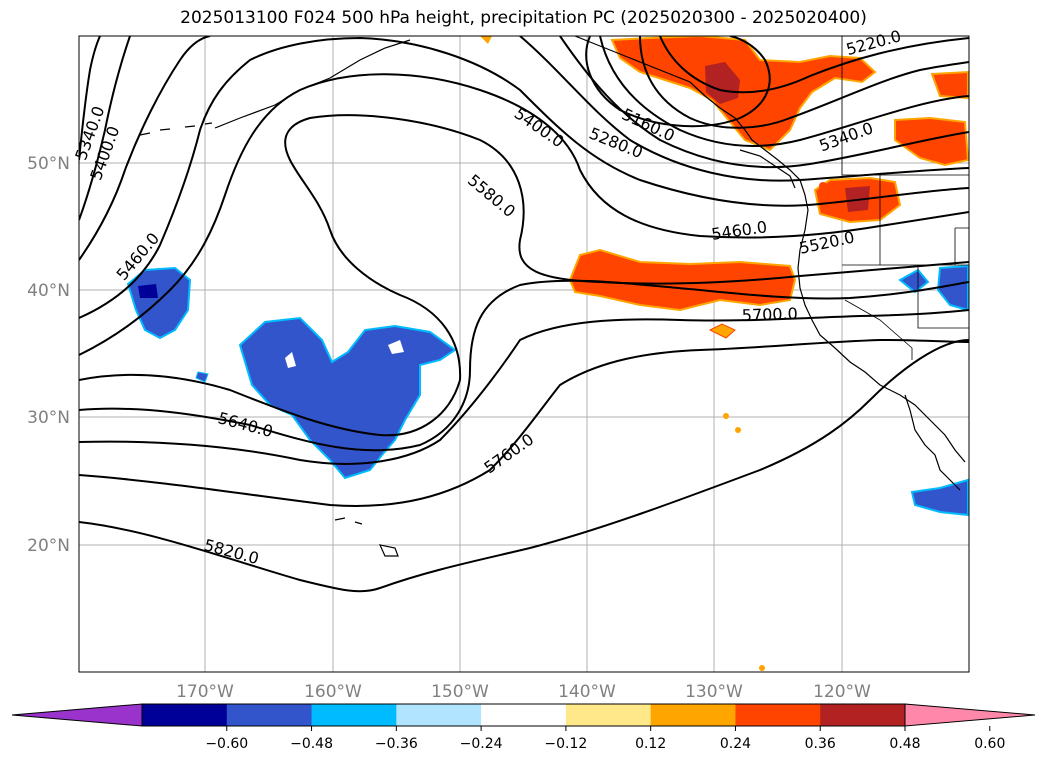  I want to click on colorbar-tick-label: 0.12, so click(650, 744).